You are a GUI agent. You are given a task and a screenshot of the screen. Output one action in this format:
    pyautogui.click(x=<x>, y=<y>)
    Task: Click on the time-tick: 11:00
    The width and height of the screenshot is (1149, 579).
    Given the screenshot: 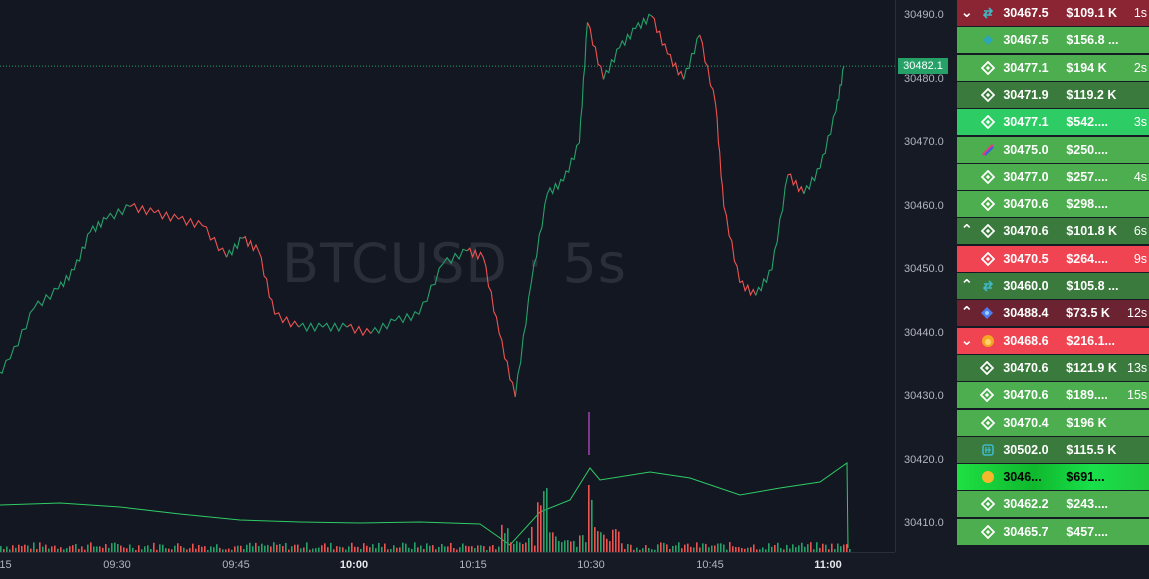 What is the action you would take?
    pyautogui.click(x=828, y=565)
    